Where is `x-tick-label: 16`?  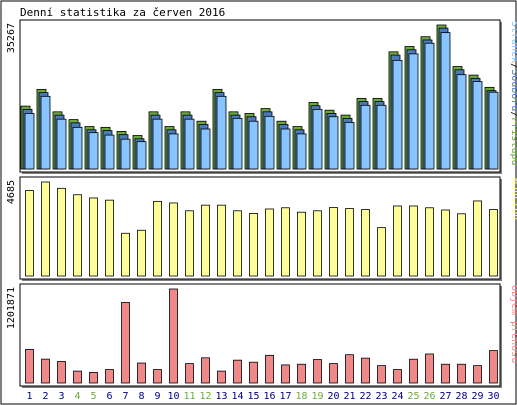 x-tick-label: 16 is located at coordinates (269, 396).